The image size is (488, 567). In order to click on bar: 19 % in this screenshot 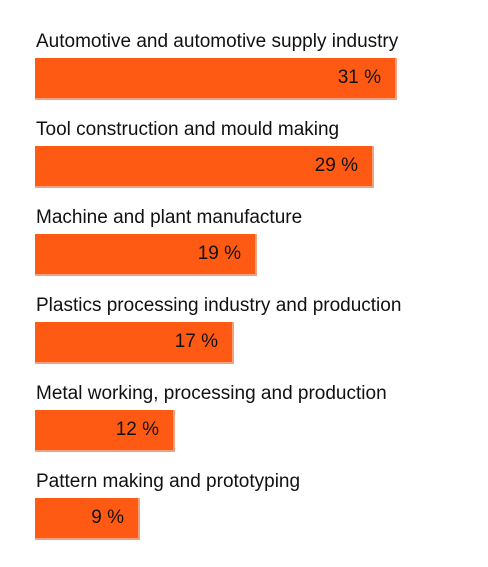, I will do `click(146, 255)`.